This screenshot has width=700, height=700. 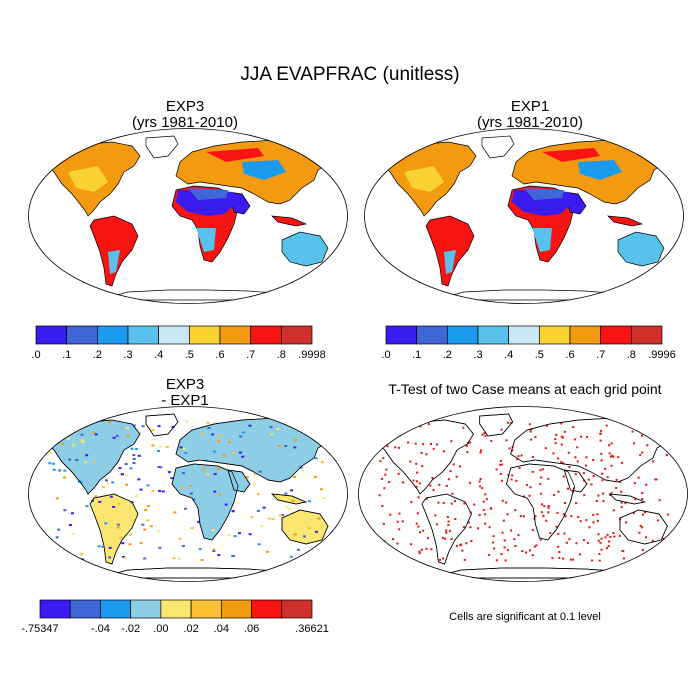 What do you see at coordinates (235, 155) in the screenshot?
I see `boreal` at bounding box center [235, 155].